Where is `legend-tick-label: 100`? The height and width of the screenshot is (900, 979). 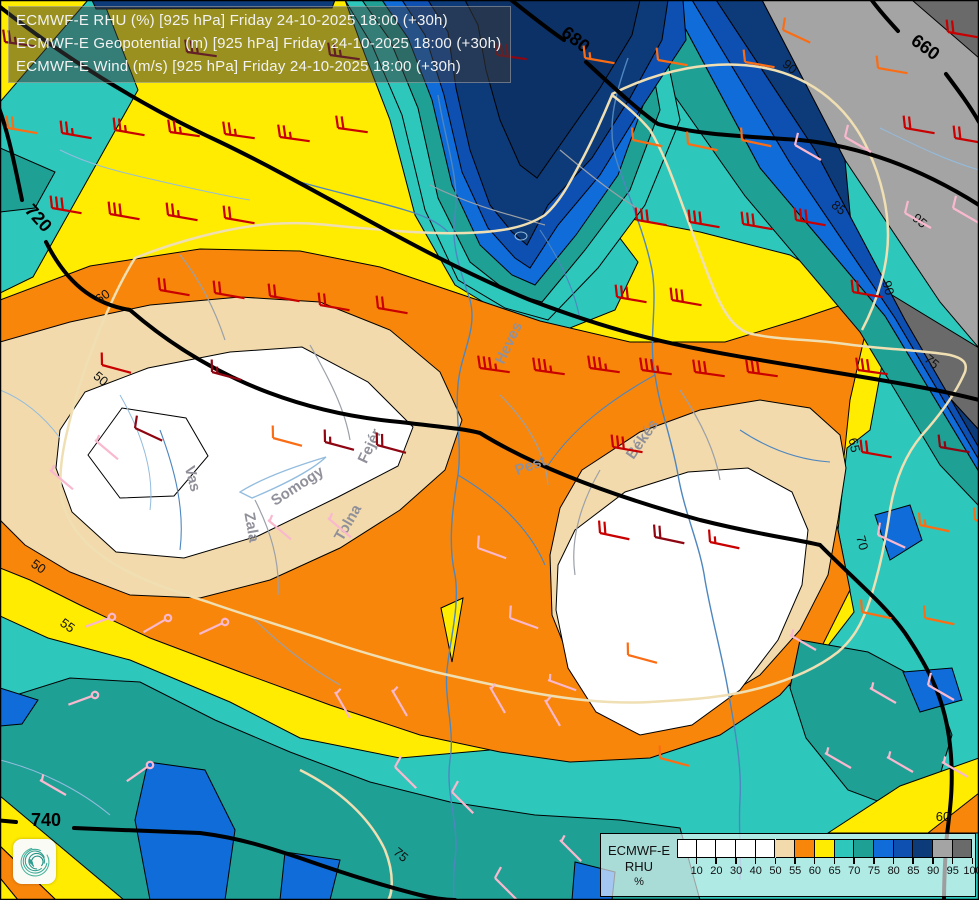
legend-tick-label: 100 is located at coordinates (971, 871).